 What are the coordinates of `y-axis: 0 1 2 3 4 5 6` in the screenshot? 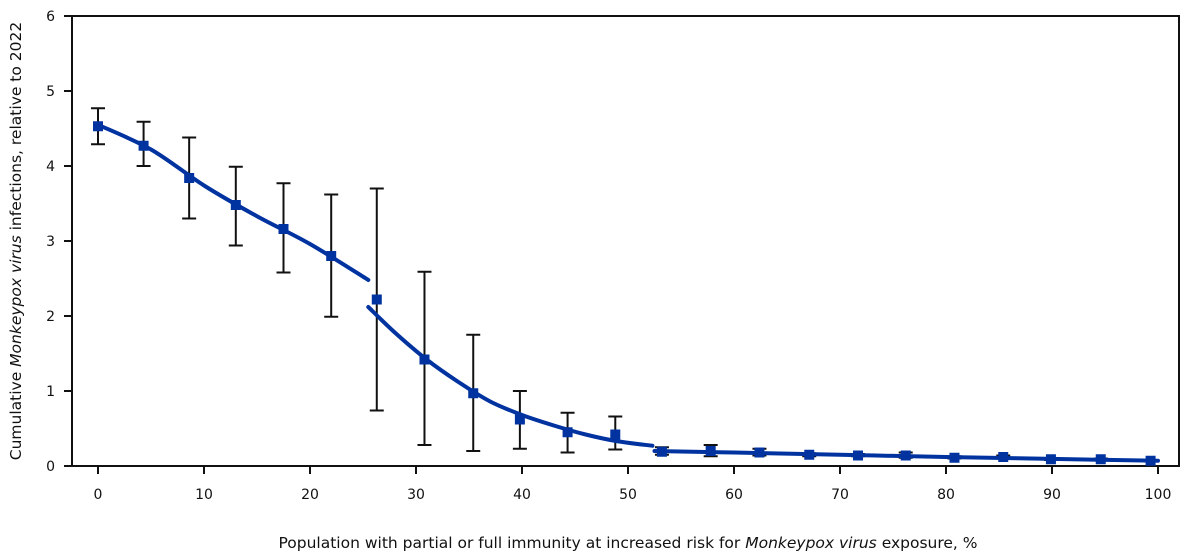 It's located at (59, 242).